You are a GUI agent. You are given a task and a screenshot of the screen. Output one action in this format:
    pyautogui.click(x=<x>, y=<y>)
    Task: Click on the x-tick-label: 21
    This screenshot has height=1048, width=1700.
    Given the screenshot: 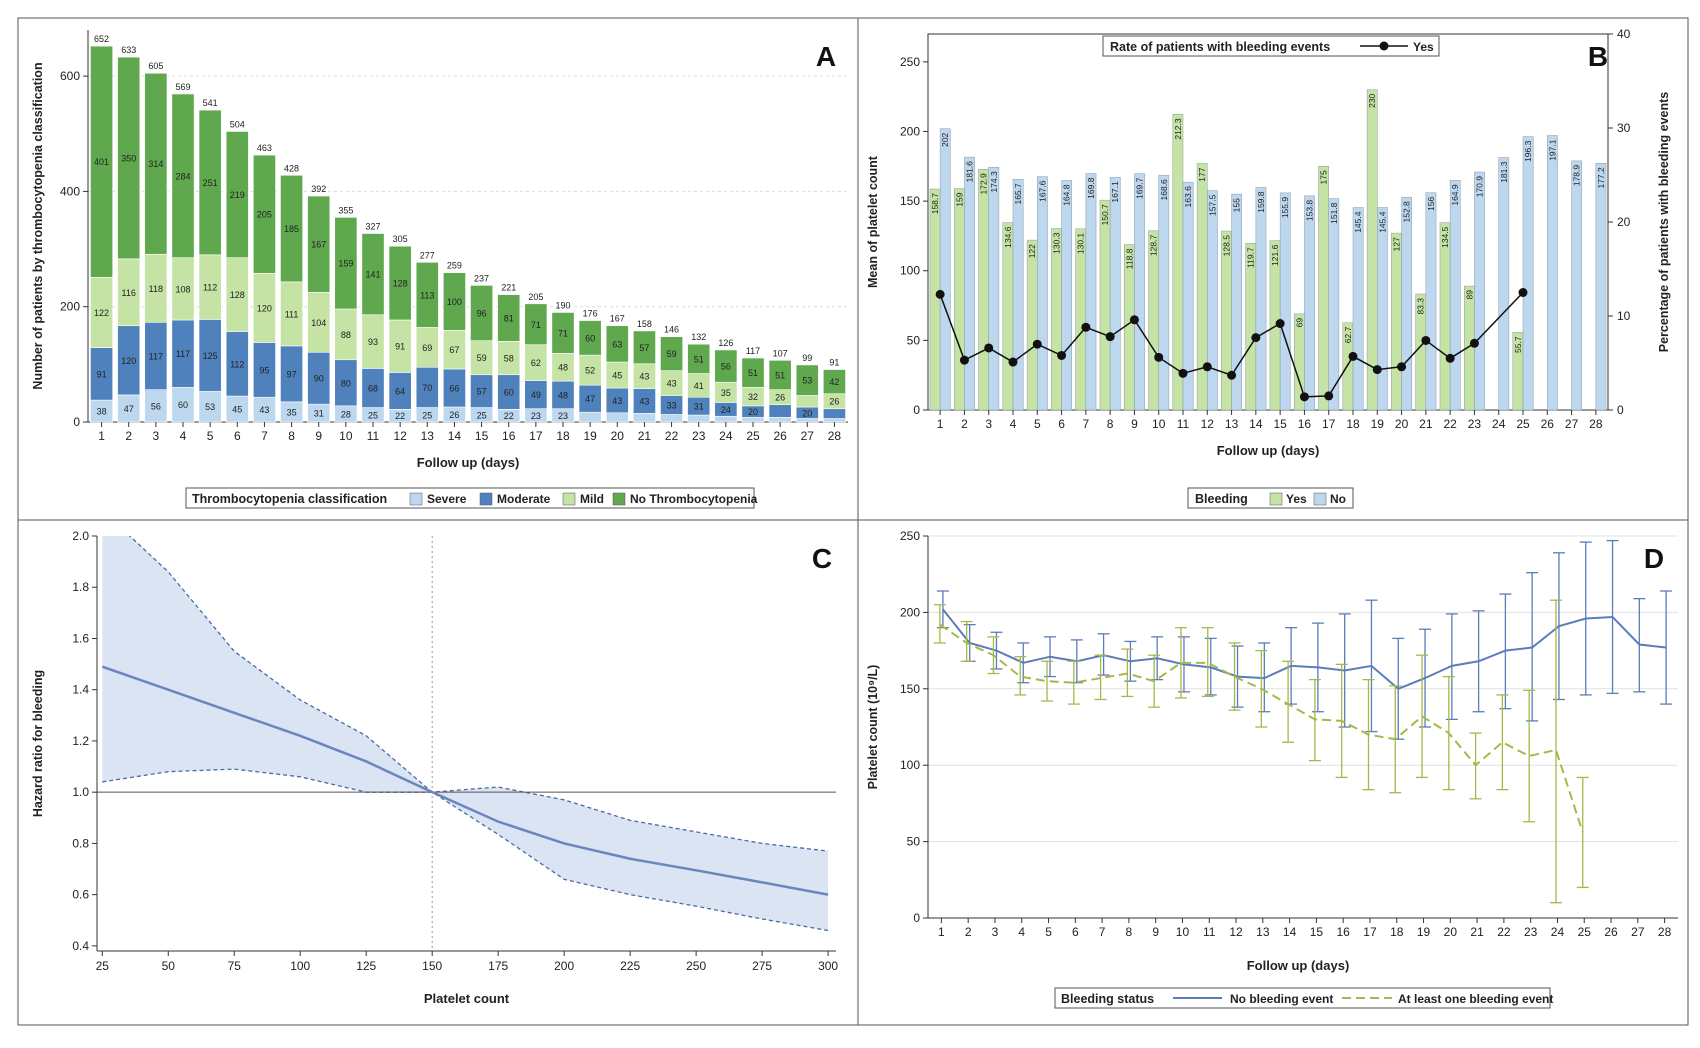 What is the action you would take?
    pyautogui.click(x=645, y=436)
    